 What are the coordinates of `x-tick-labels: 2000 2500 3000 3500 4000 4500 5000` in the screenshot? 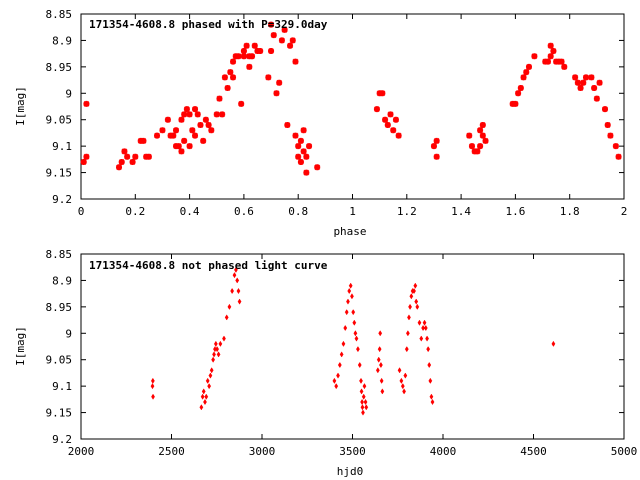 It's located at (353, 451).